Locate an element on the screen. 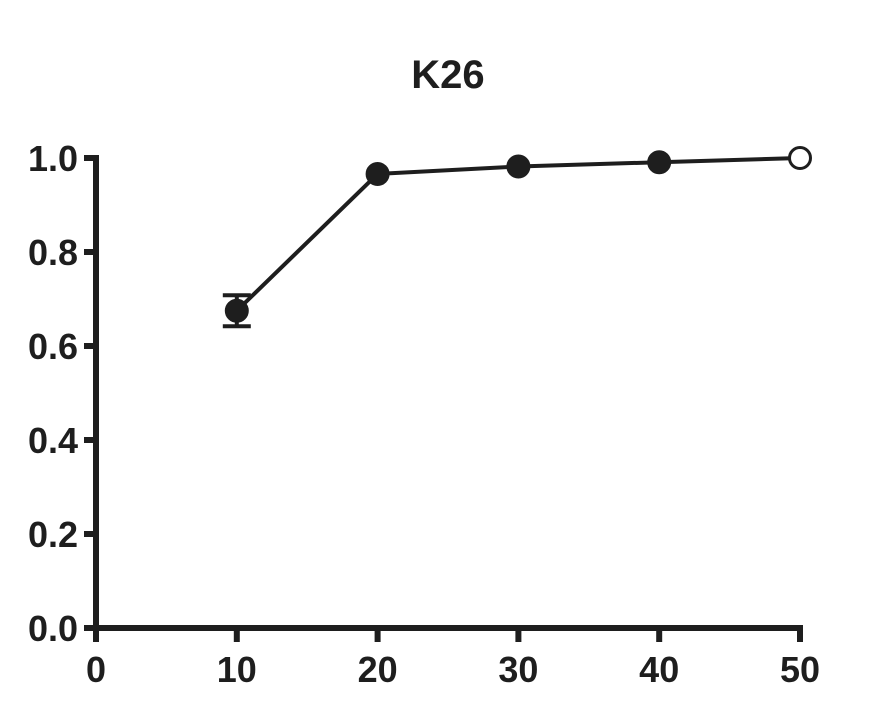 The height and width of the screenshot is (720, 876). x-tick-label: 0 is located at coordinates (96, 669).